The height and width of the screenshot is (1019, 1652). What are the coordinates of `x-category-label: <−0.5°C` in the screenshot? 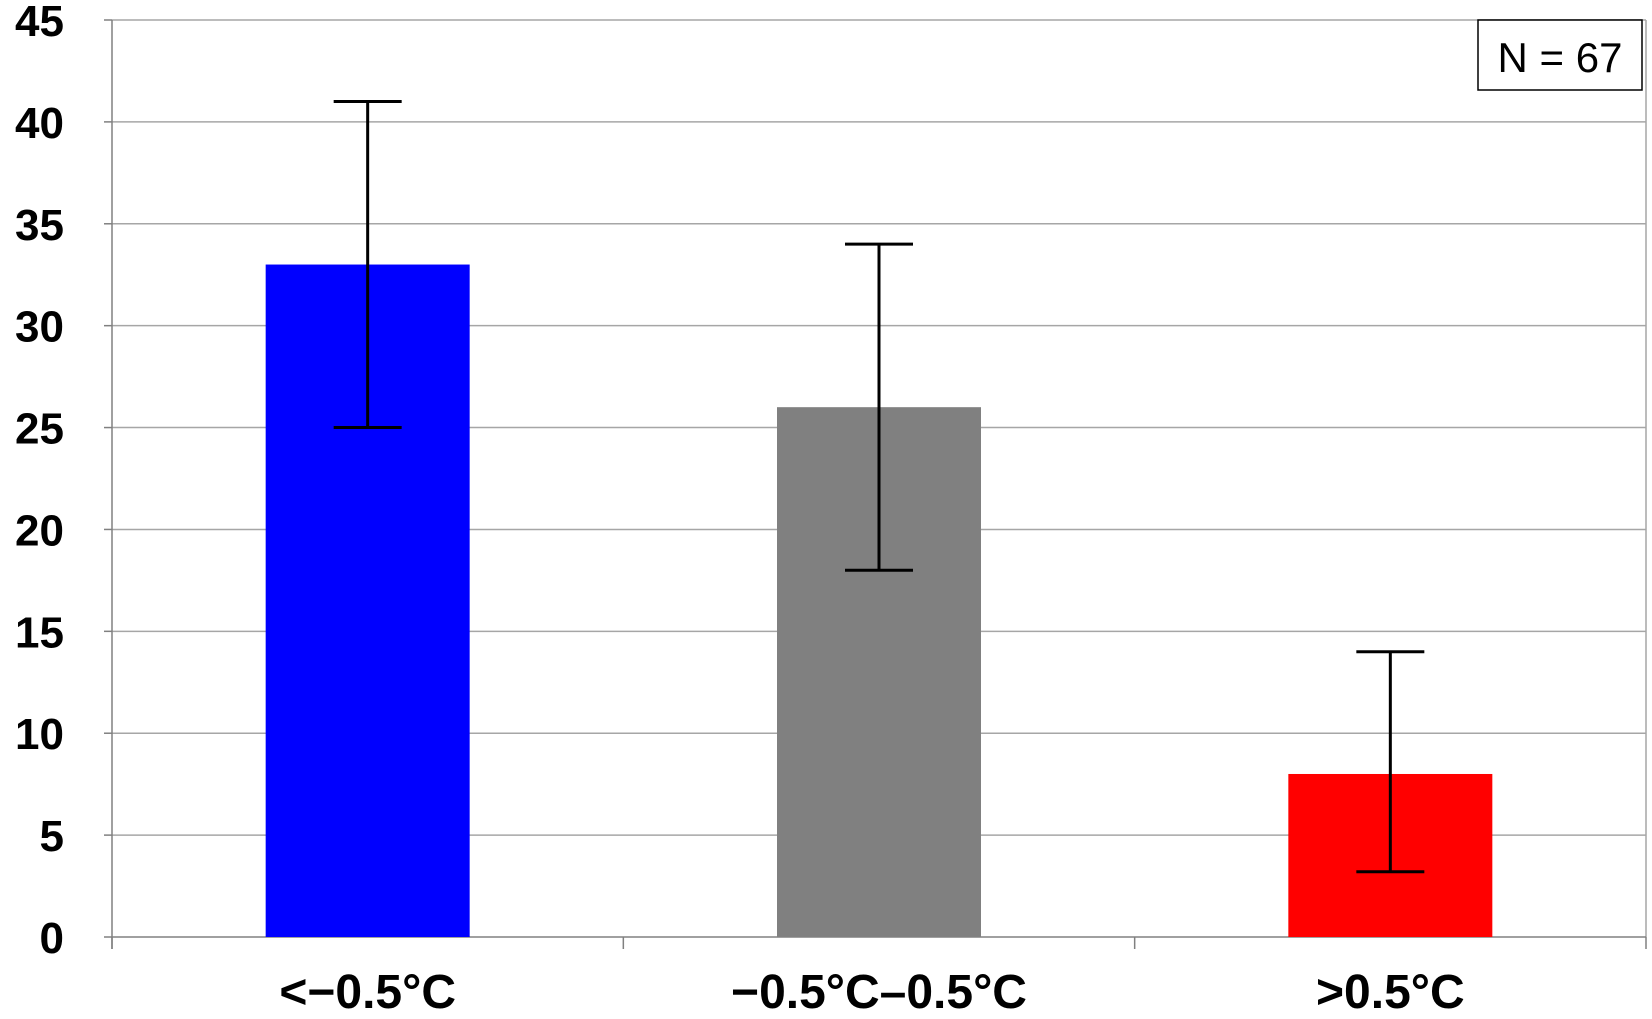 It's located at (367, 992).